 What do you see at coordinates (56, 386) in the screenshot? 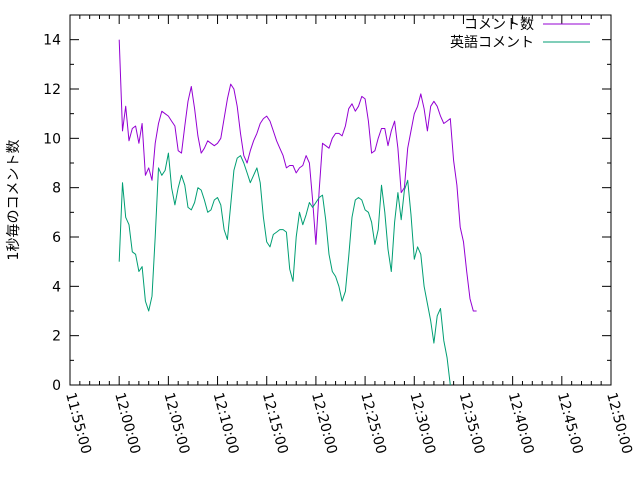
I see `y-tick-label: 0` at bounding box center [56, 386].